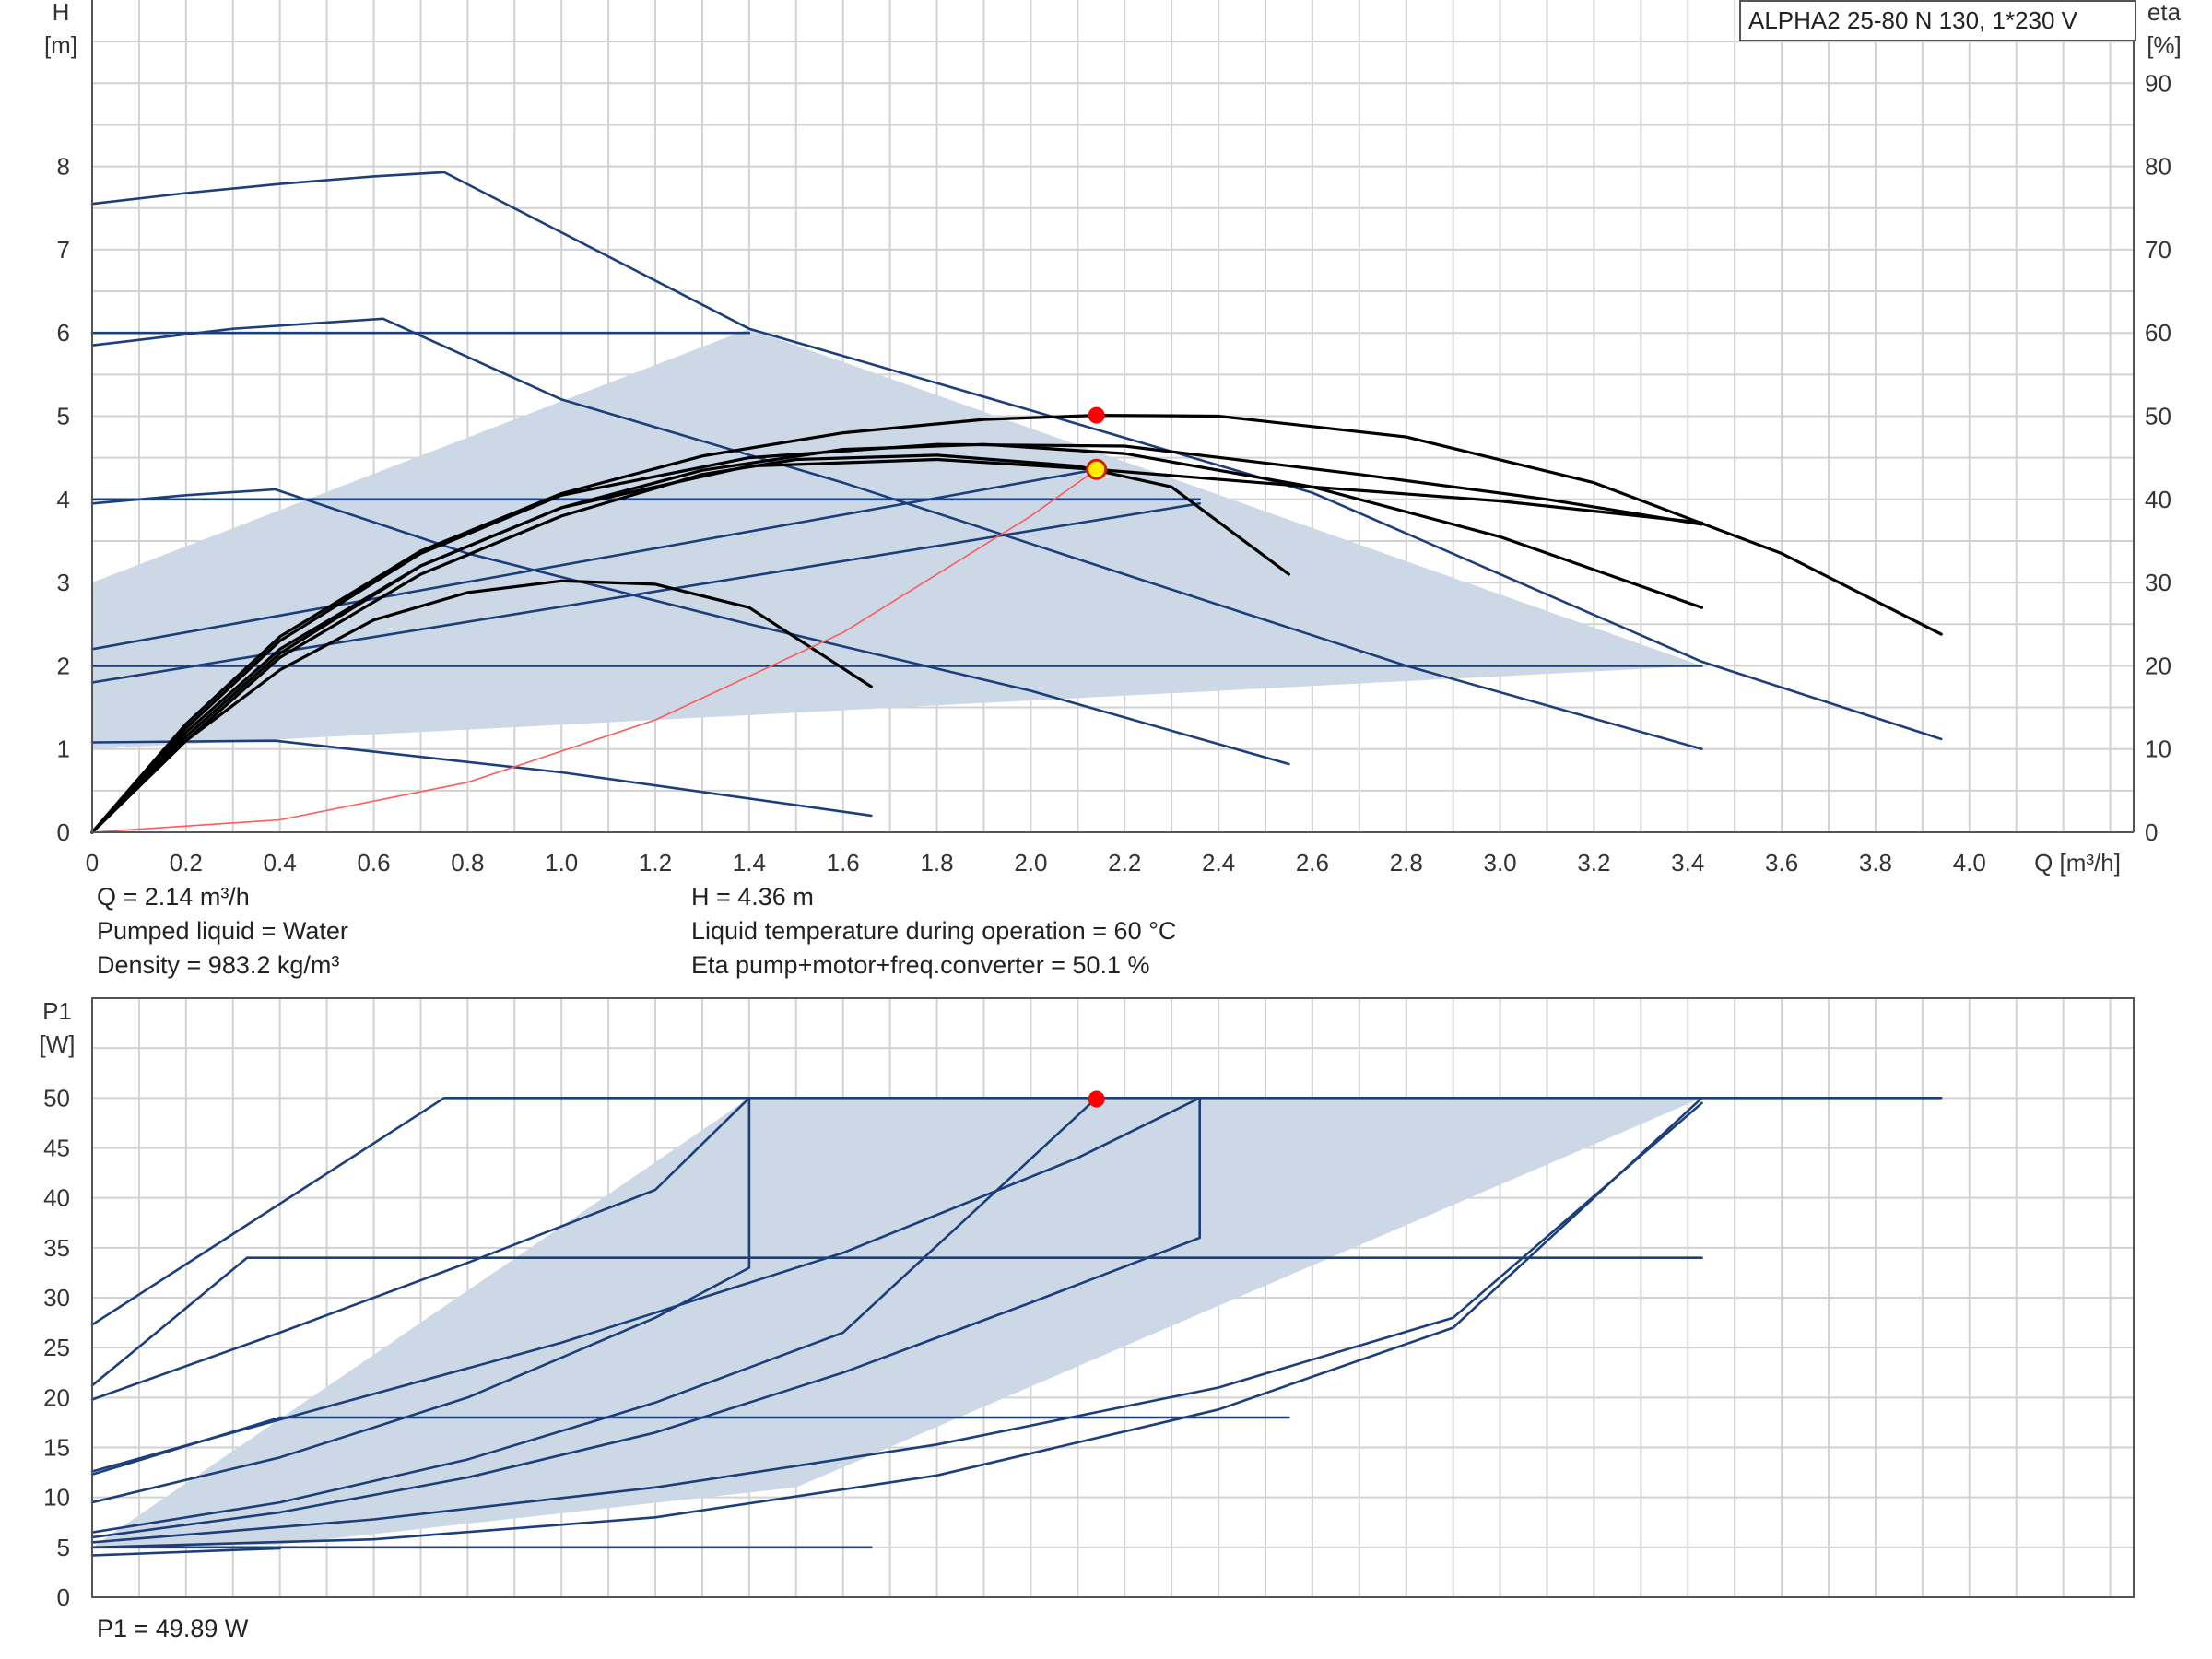 The height and width of the screenshot is (1659, 2212). I want to click on x-tick-label: 1.6, so click(843, 863).